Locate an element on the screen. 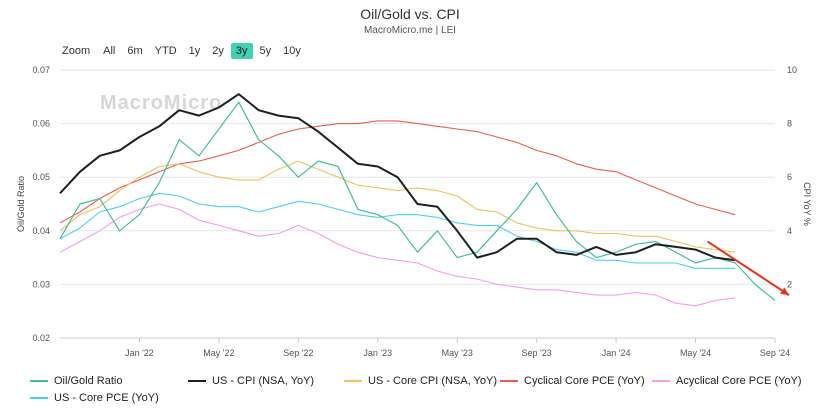  legend-swatch-oil-gold is located at coordinates (39, 381).